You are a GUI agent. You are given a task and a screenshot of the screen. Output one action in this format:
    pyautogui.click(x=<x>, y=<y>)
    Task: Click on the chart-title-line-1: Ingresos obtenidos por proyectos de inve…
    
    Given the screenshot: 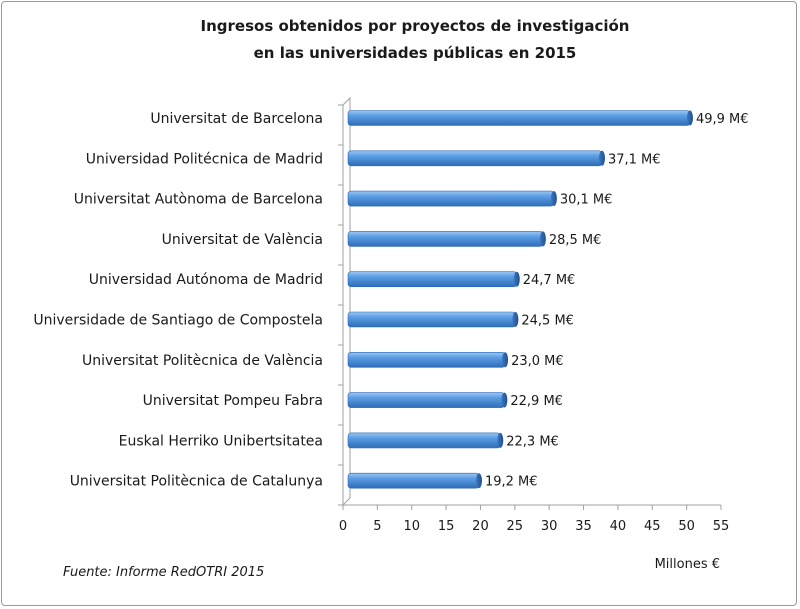 What is the action you would take?
    pyautogui.click(x=415, y=26)
    